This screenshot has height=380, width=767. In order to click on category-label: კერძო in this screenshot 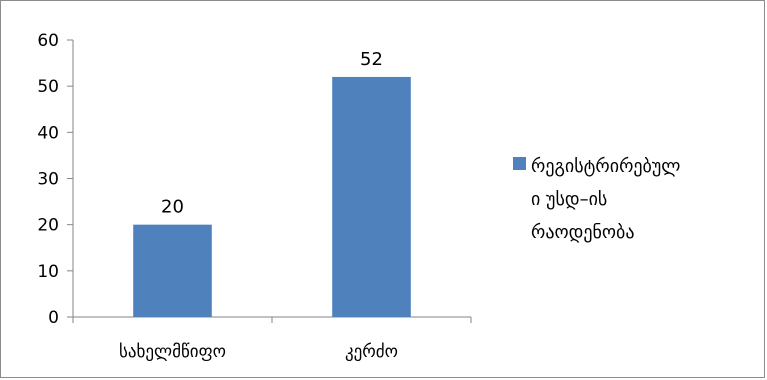, I will do `click(371, 352)`.